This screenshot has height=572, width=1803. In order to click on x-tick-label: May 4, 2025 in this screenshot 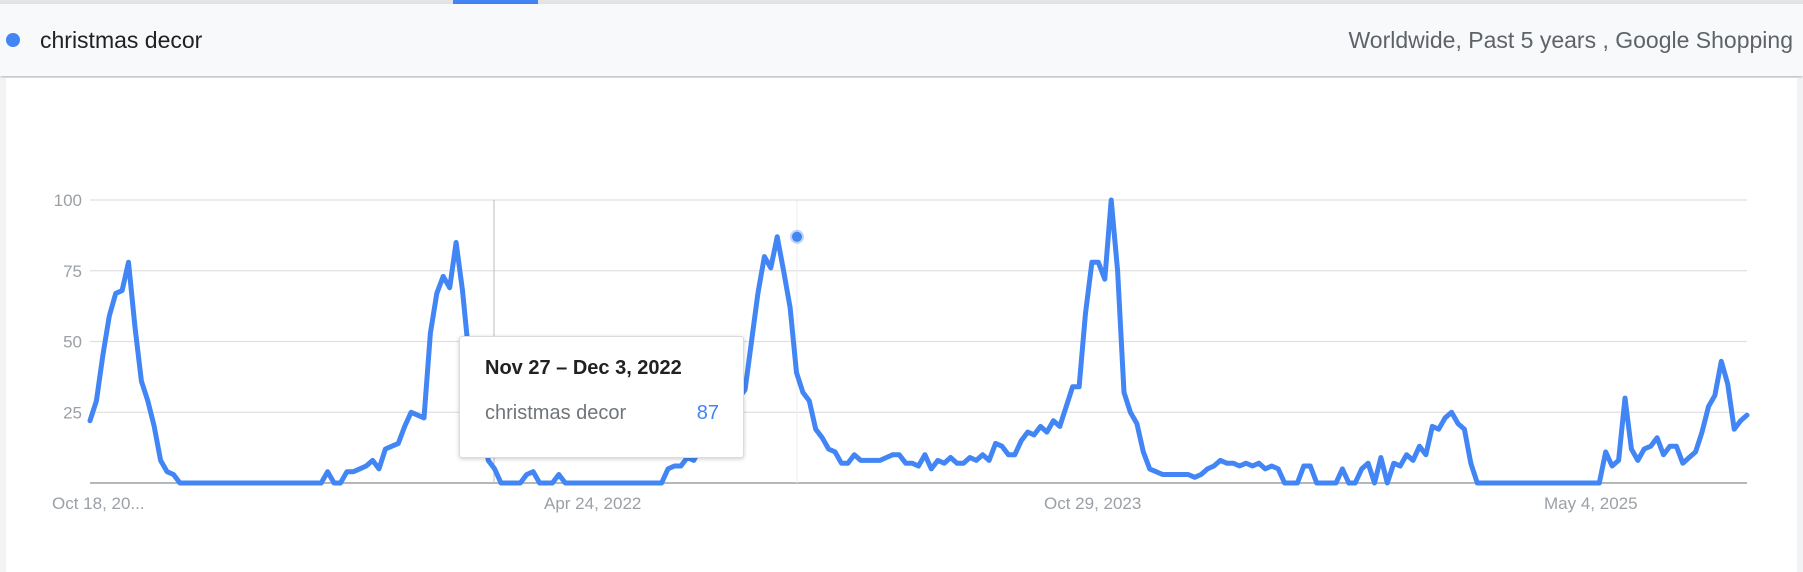, I will do `click(1591, 503)`.